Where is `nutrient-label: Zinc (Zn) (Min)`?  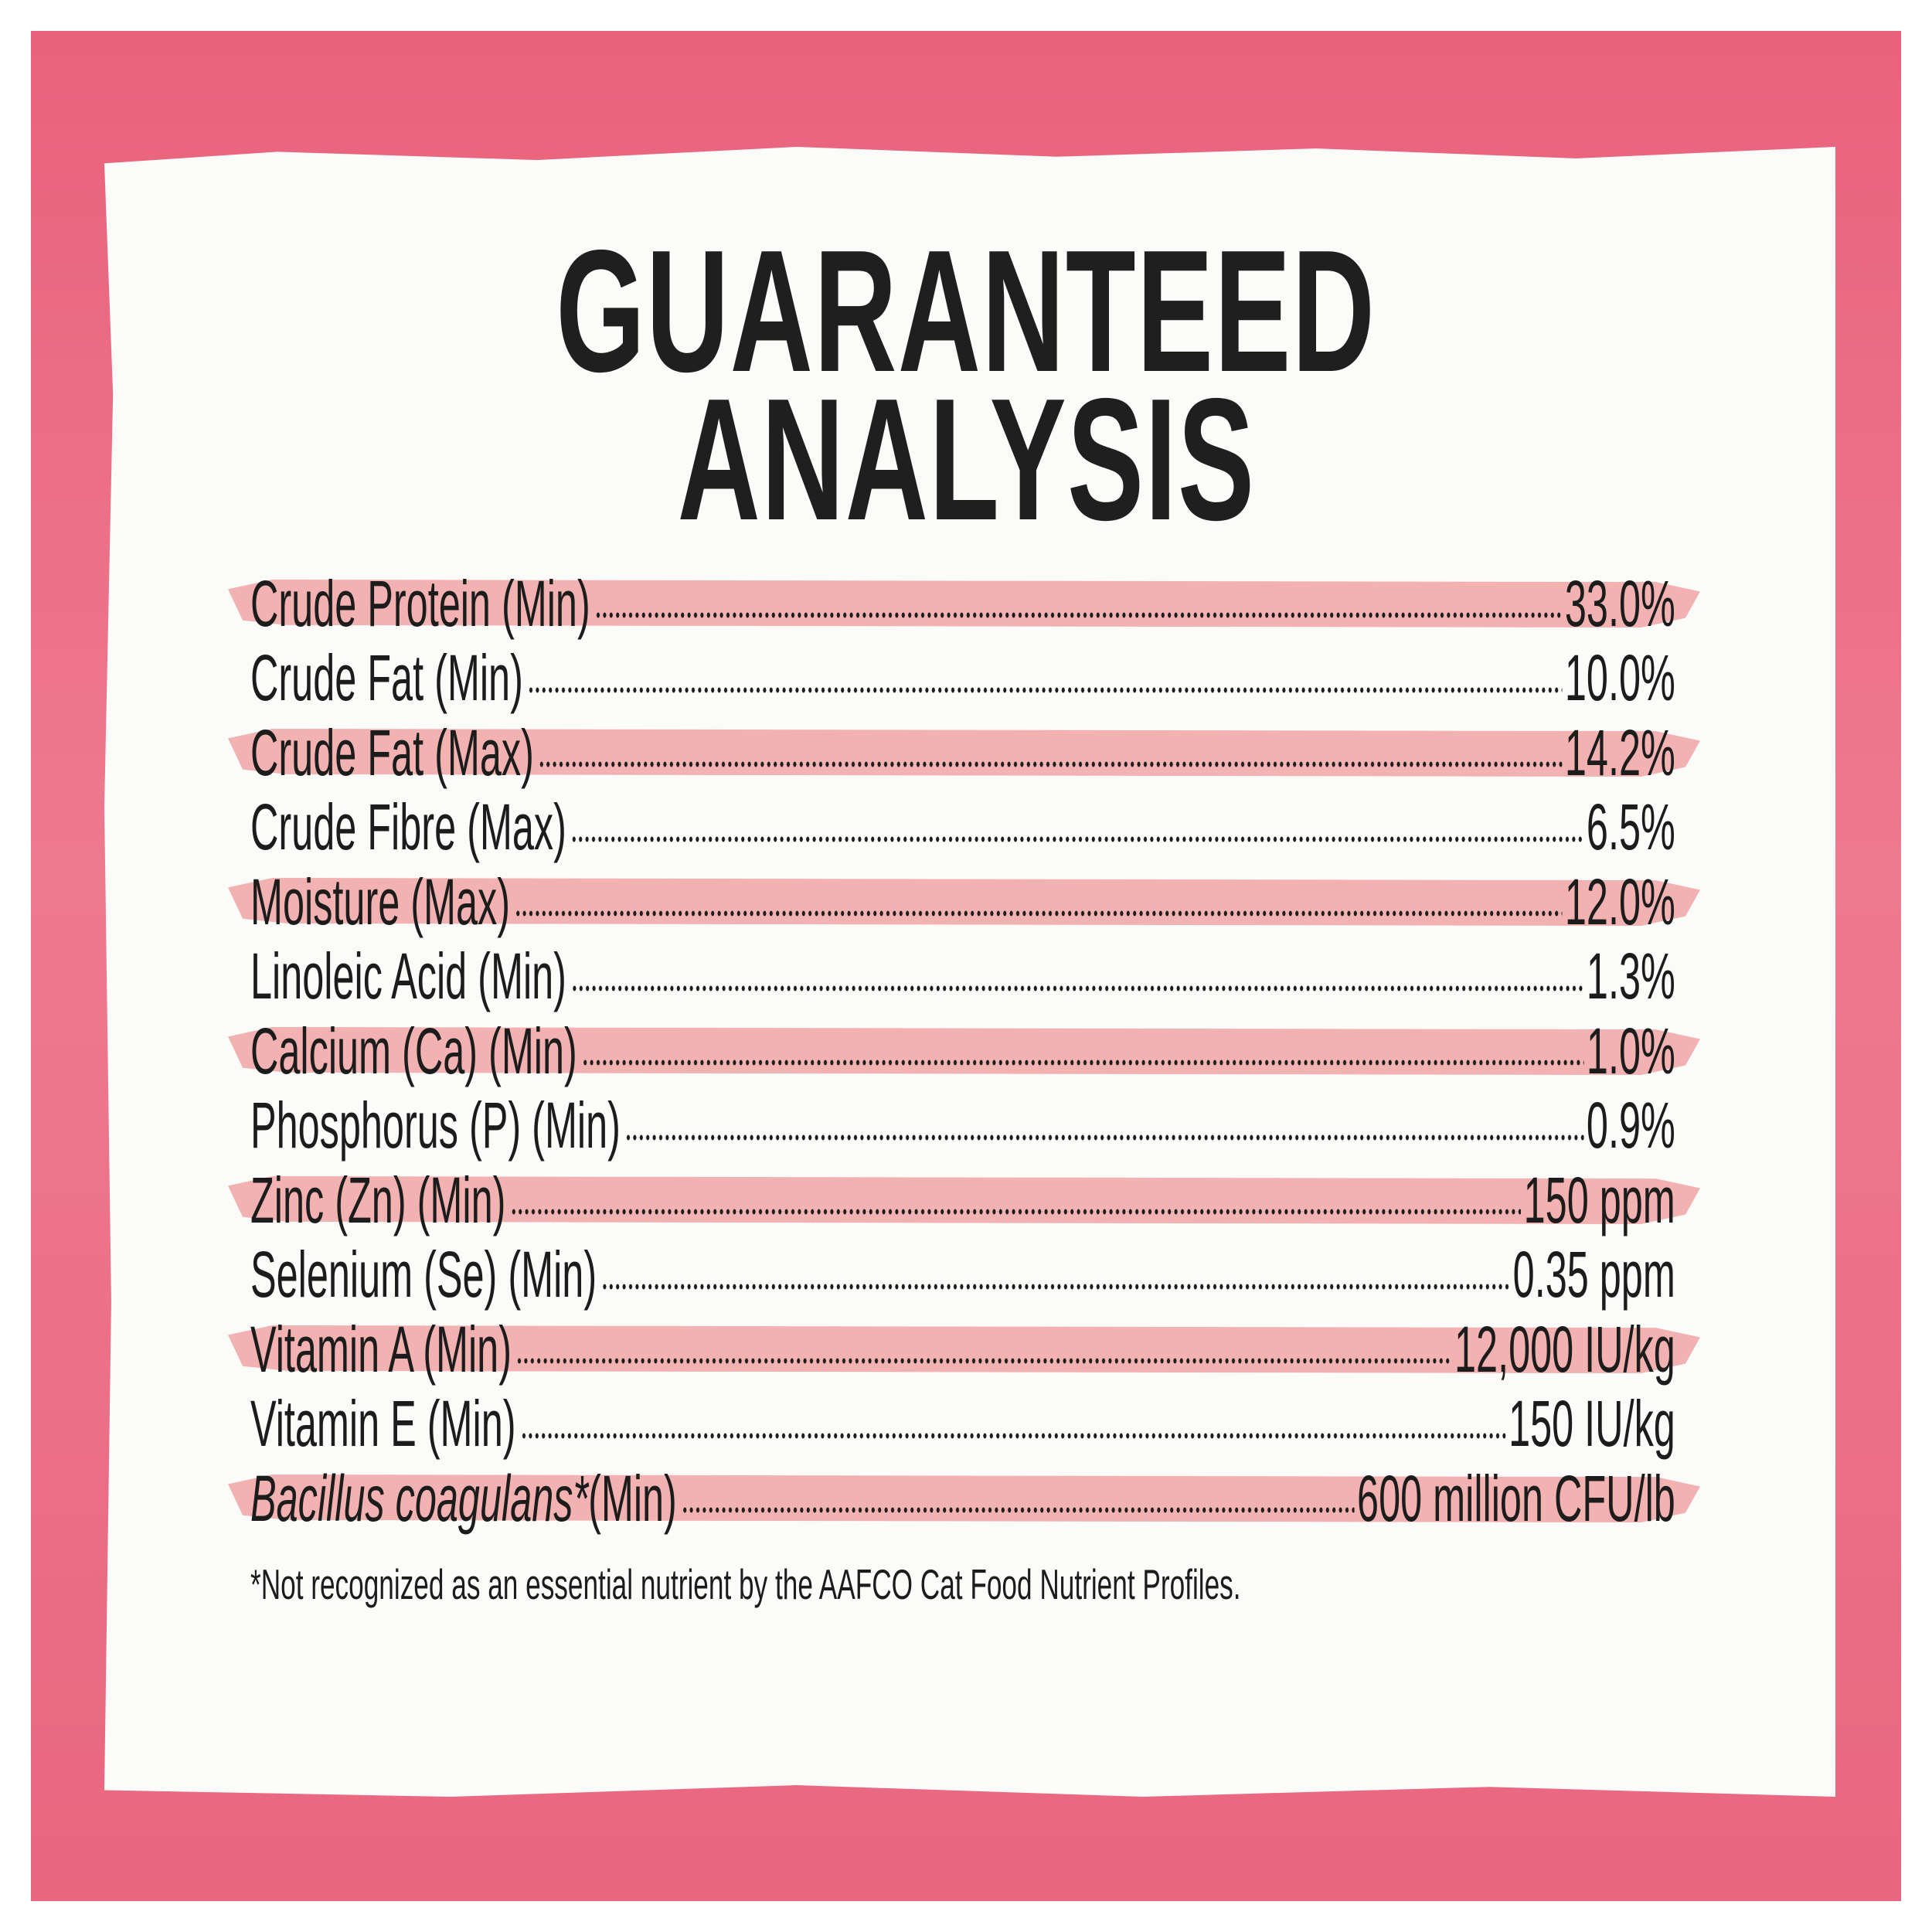
nutrient-label: Zinc (Zn) (Min) is located at coordinates (378, 1200).